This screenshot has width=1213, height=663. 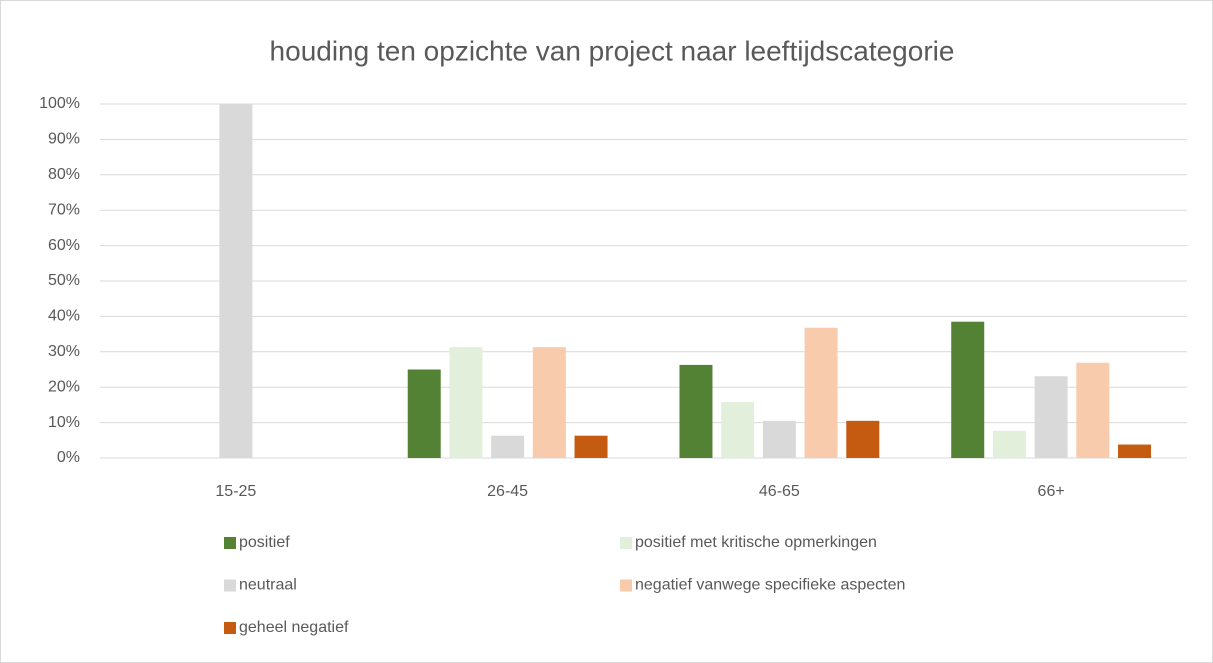 I want to click on y-tick-label: 20%, so click(x=64, y=386).